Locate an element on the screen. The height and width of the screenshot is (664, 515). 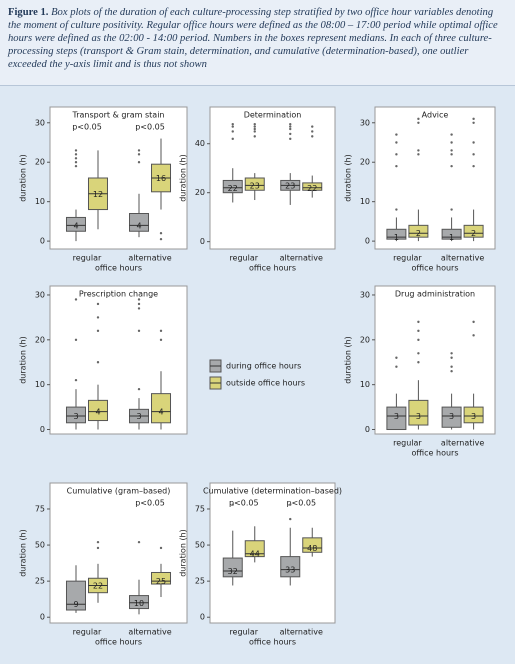
median-label: 10 is located at coordinates (139, 603).